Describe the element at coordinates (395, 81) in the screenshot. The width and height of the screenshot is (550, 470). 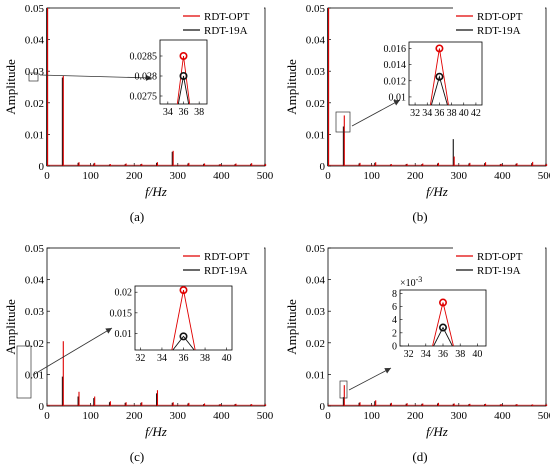
I see `inset-y-tick-label: 0.012` at that location.